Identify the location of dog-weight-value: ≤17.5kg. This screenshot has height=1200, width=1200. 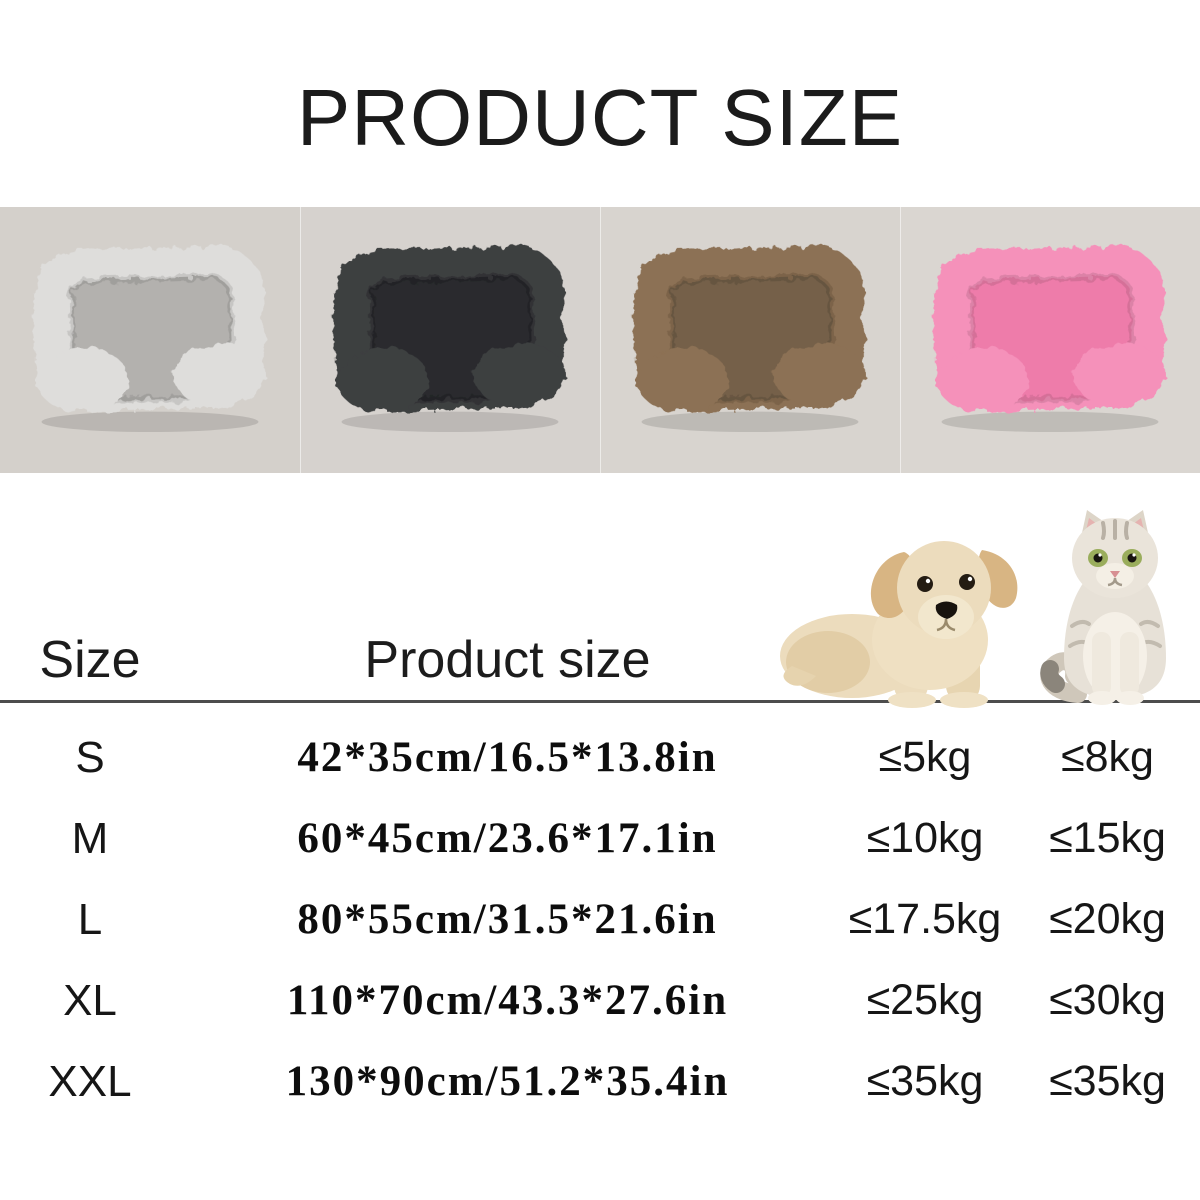
(925, 919).